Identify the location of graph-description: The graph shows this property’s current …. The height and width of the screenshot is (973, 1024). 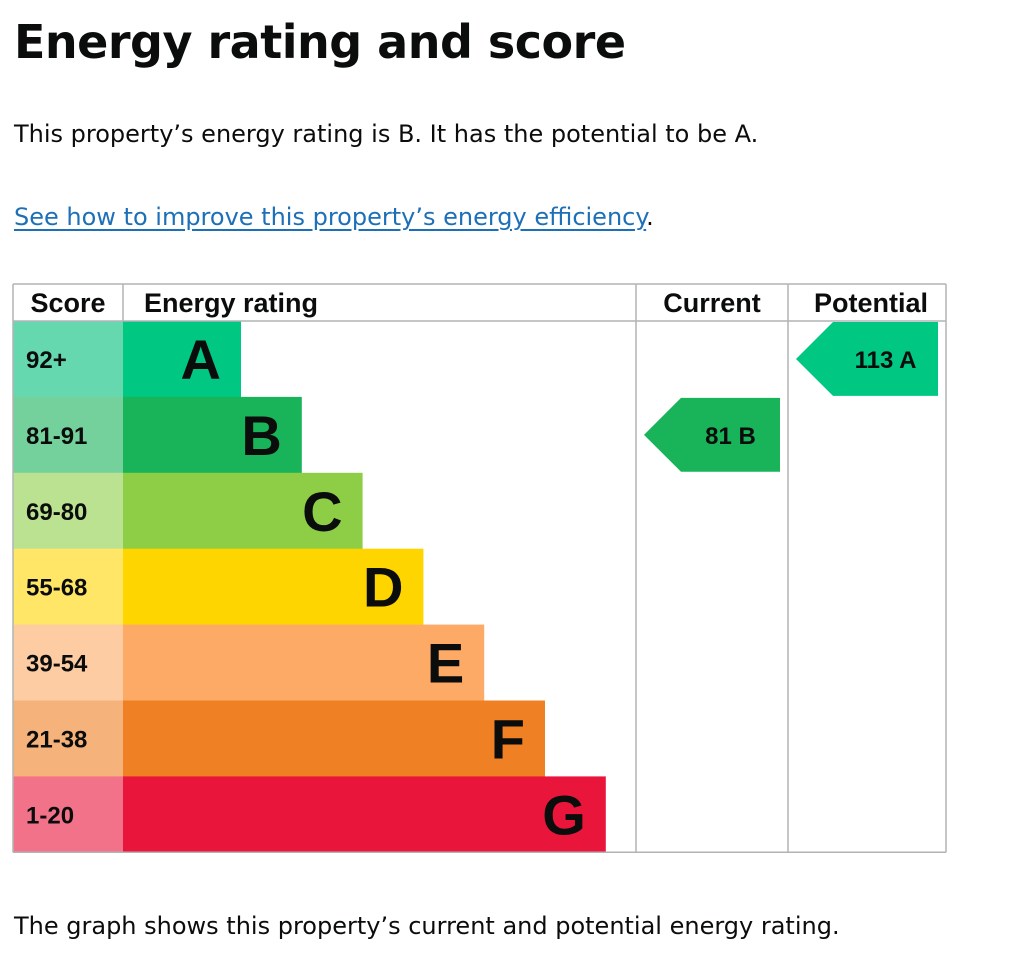
(427, 926).